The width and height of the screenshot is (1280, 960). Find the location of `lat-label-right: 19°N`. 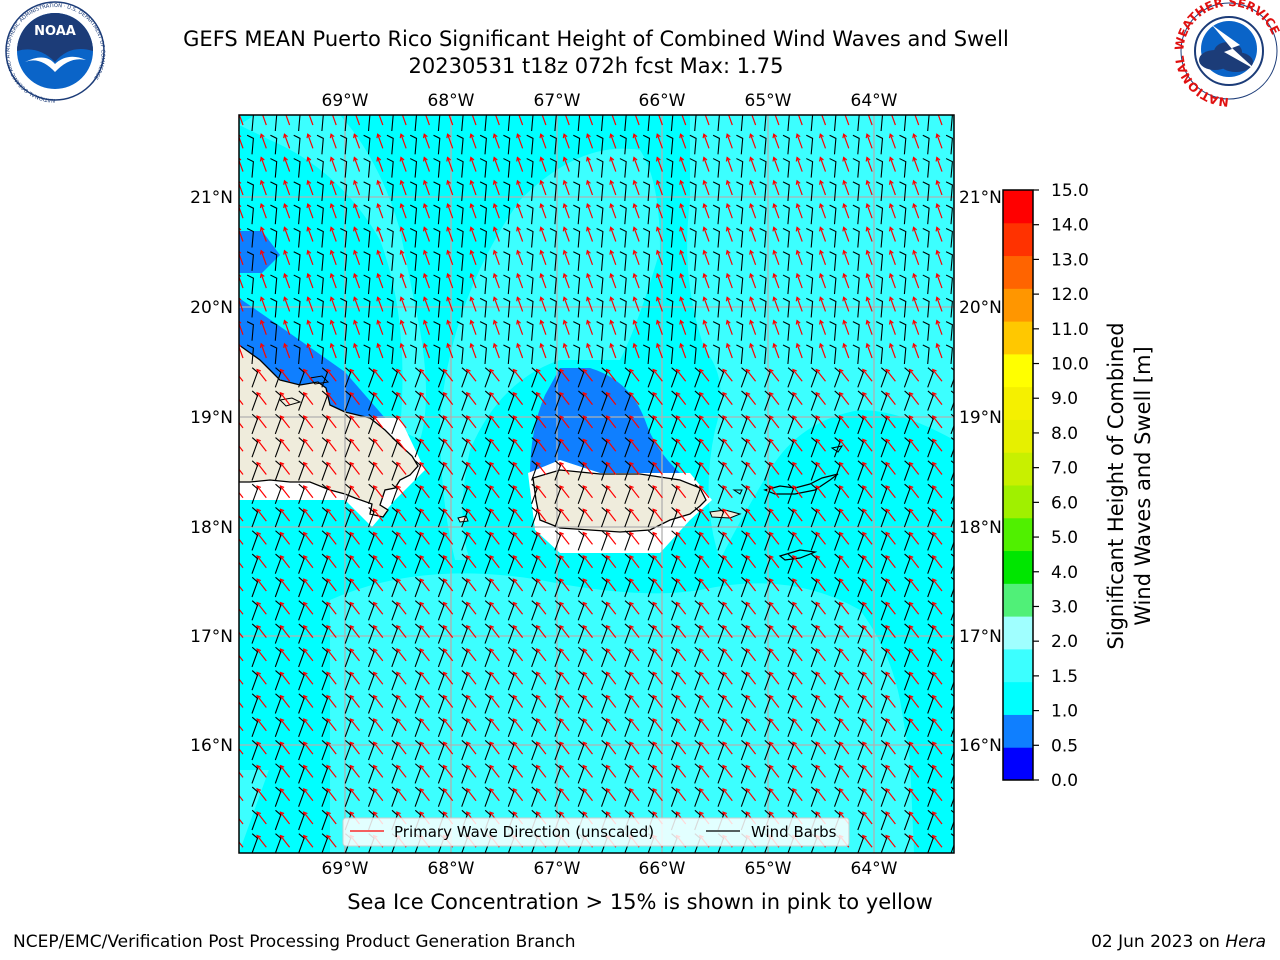

lat-label-right: 19°N is located at coordinates (980, 418).